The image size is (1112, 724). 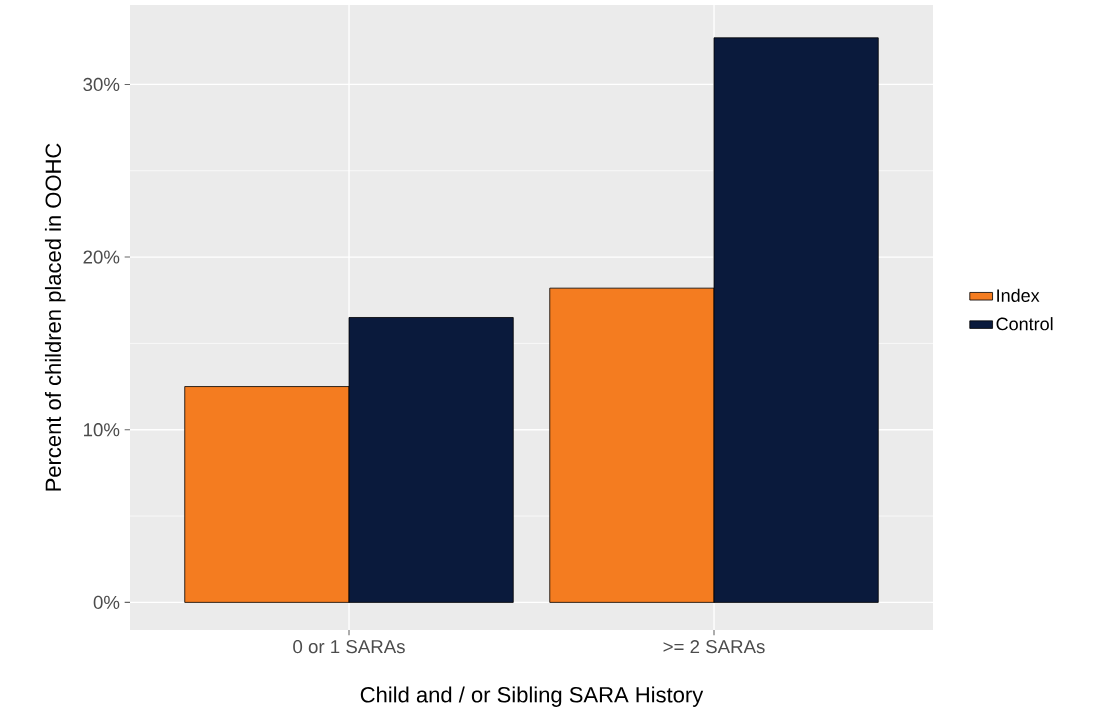 What do you see at coordinates (1024, 324) in the screenshot?
I see `legend-label: Control` at bounding box center [1024, 324].